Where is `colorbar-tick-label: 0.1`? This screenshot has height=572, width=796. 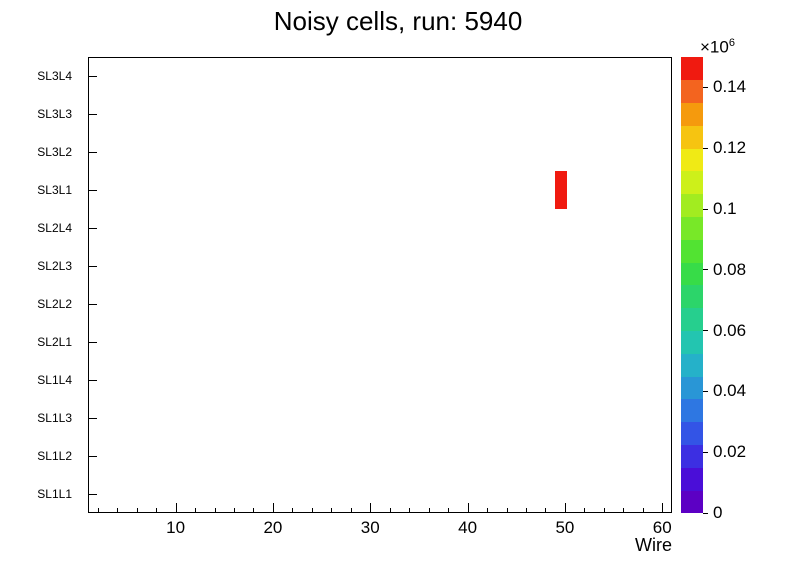 colorbar-tick-label: 0.1 is located at coordinates (725, 208).